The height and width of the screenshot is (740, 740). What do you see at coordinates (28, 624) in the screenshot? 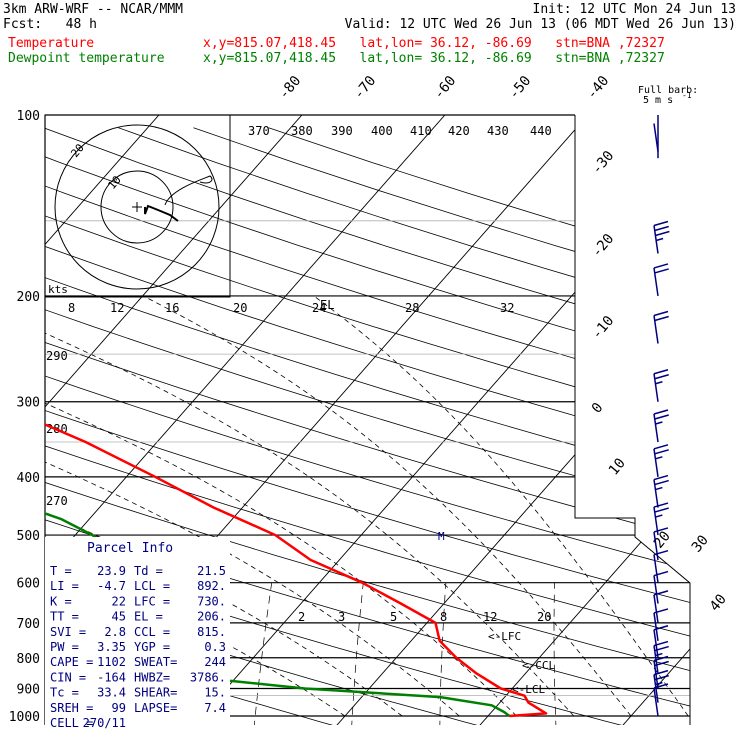
I see `pressure-label: 700` at bounding box center [28, 624].